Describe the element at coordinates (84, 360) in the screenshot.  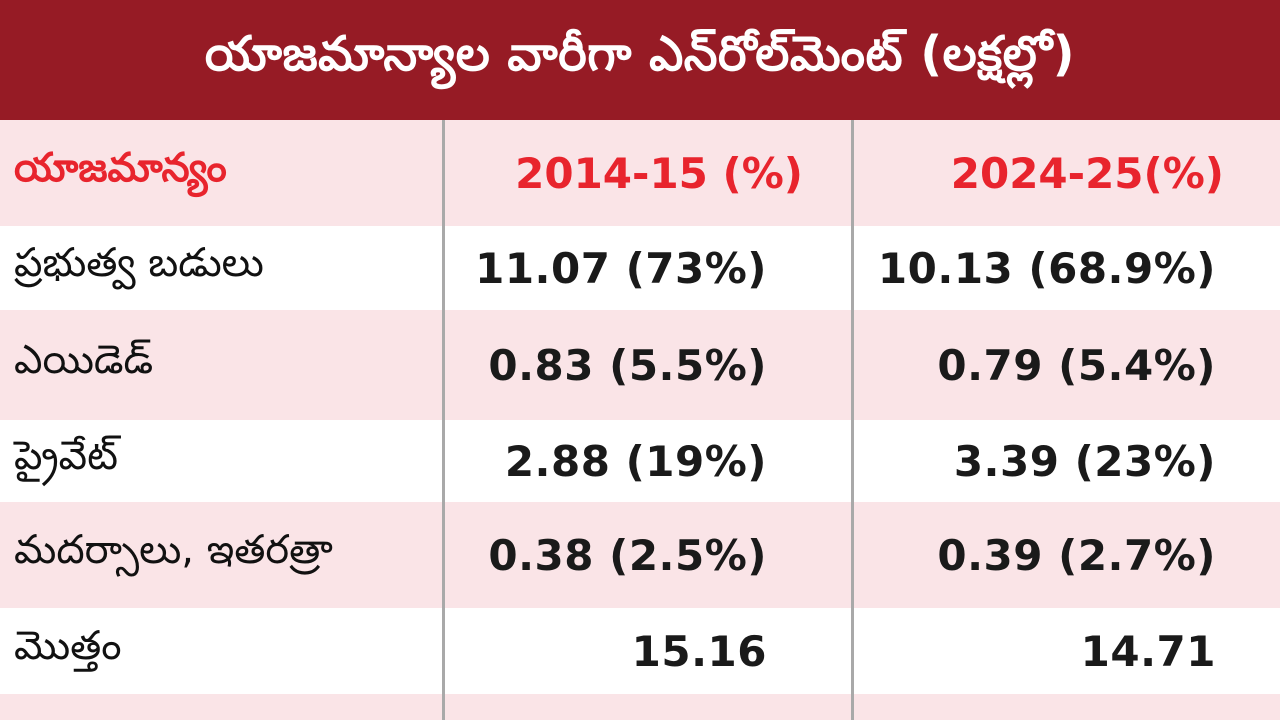
I see `row-label: ఎయిడెడ్` at that location.